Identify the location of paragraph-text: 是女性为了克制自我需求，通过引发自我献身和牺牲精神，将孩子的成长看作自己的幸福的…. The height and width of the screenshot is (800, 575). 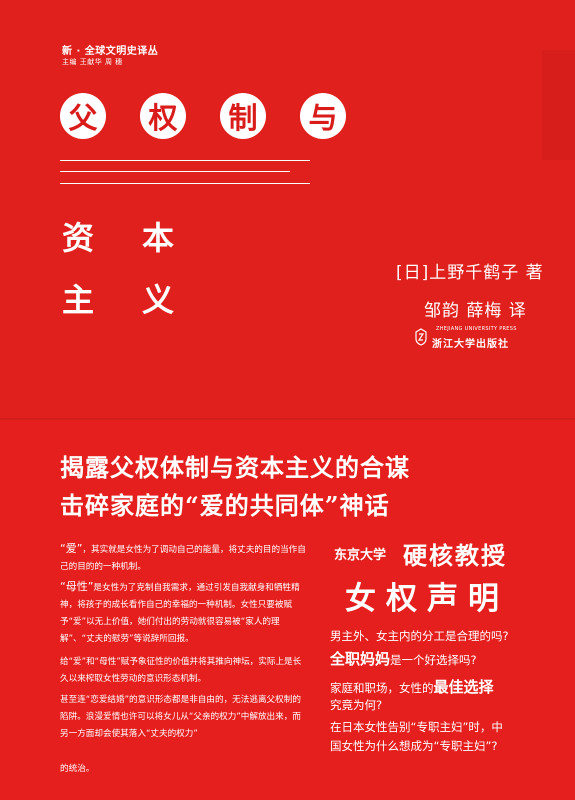
(180, 613).